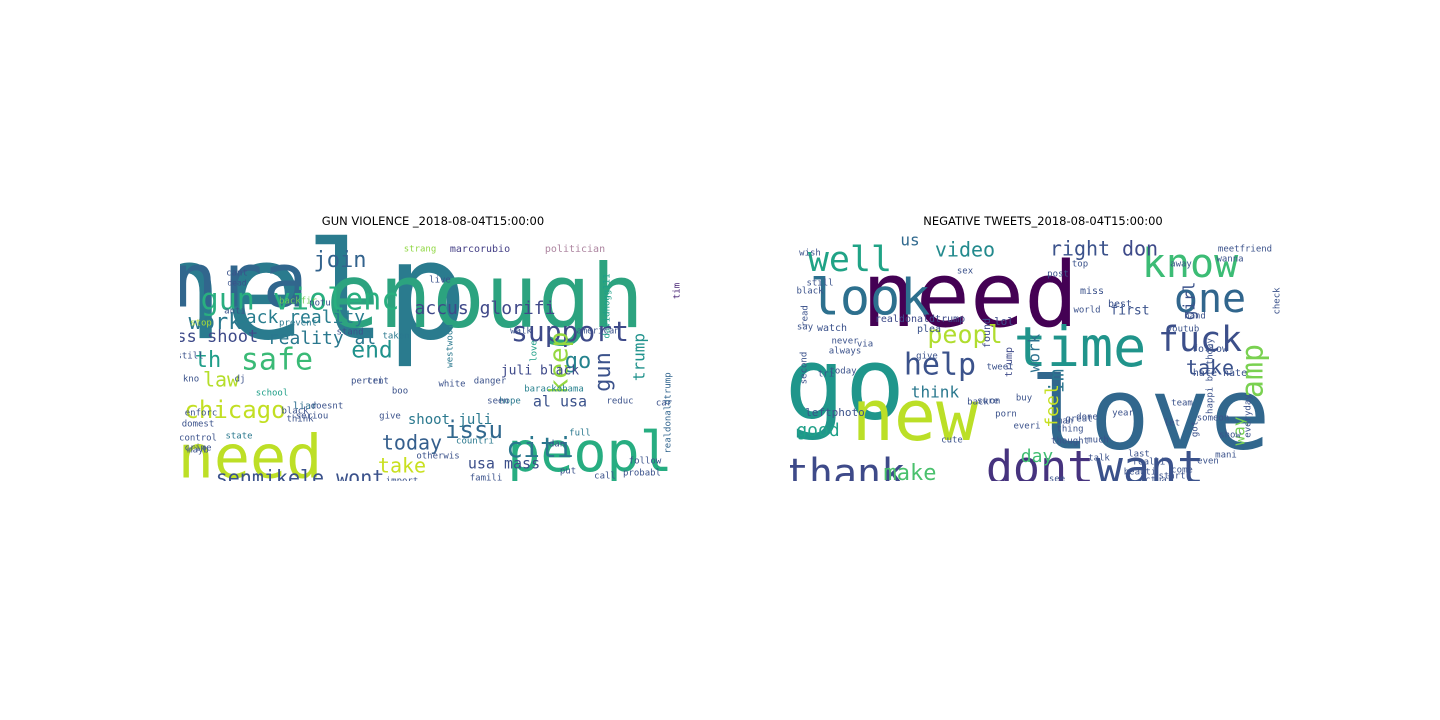 The height and width of the screenshot is (720, 1440). Describe the element at coordinates (1208, 462) in the screenshot. I see `right-cloud-word-even: even` at that location.